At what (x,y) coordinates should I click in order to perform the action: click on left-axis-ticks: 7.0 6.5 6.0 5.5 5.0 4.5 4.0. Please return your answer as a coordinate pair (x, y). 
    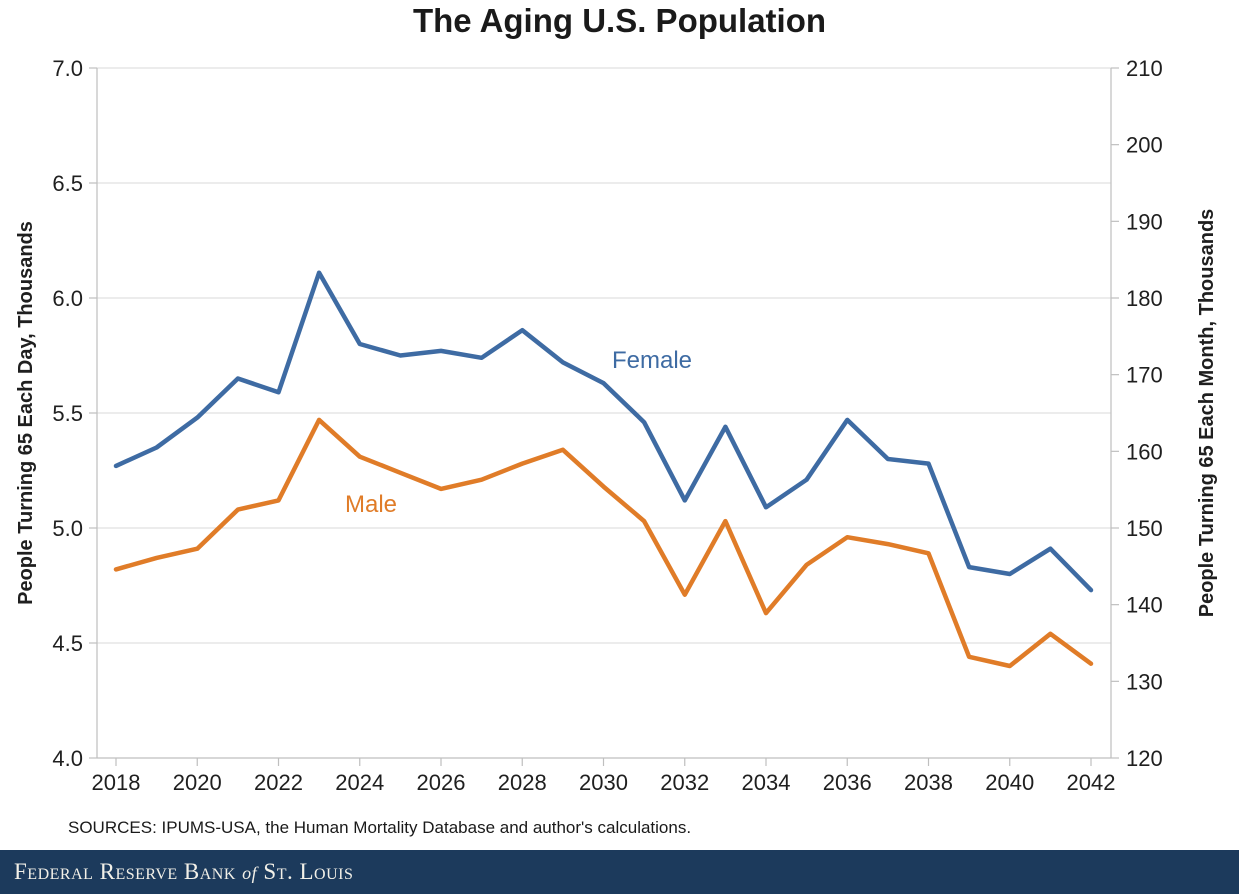
    Looking at the image, I should click on (74, 413).